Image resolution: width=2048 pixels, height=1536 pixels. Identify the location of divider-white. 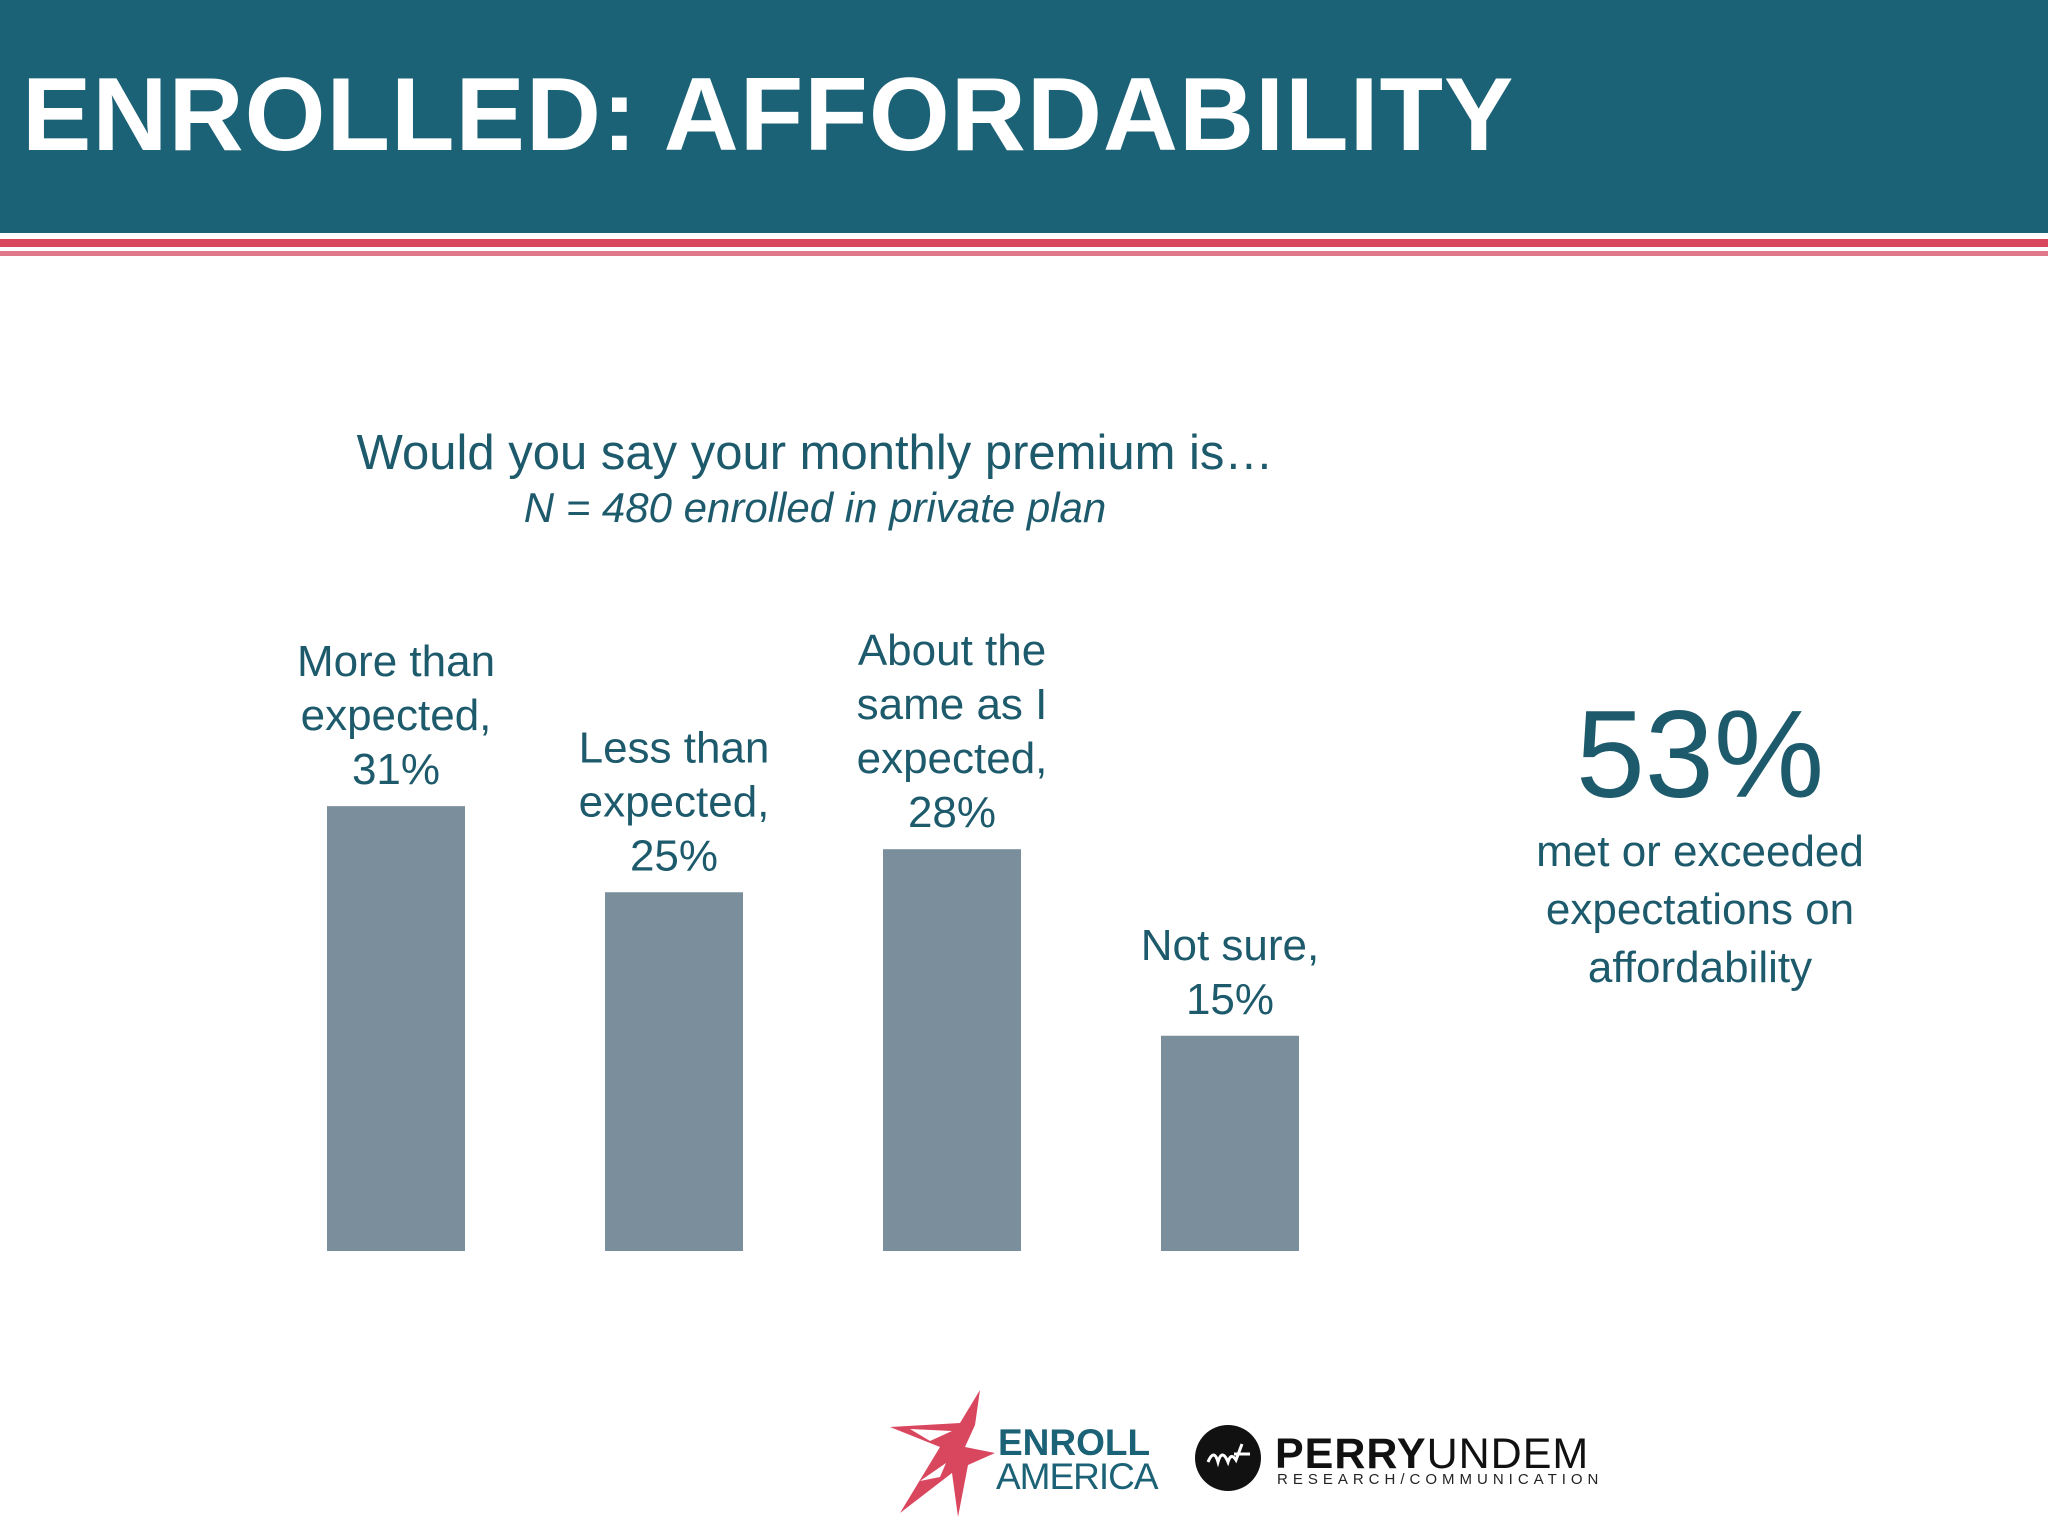
(1024, 236).